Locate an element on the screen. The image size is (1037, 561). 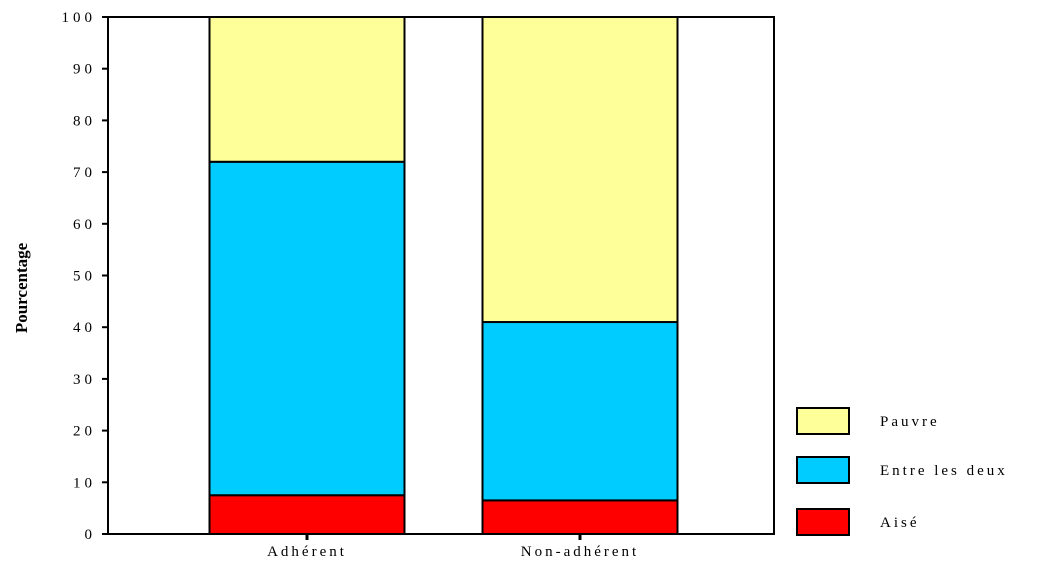
y-axis-label: Pourcentage is located at coordinates (21, 287).